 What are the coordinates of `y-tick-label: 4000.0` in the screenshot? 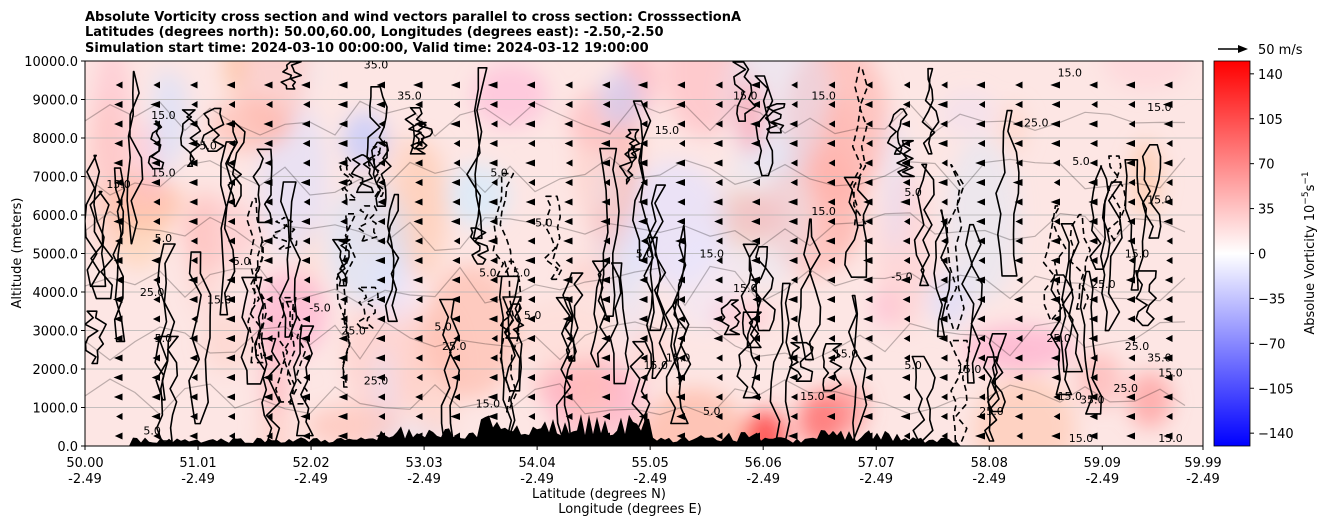 It's located at (56, 293).